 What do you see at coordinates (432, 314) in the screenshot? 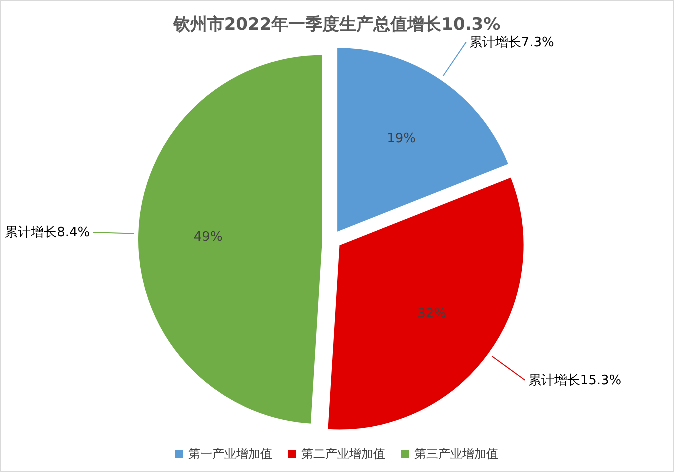
I see `data-label: 32%` at bounding box center [432, 314].